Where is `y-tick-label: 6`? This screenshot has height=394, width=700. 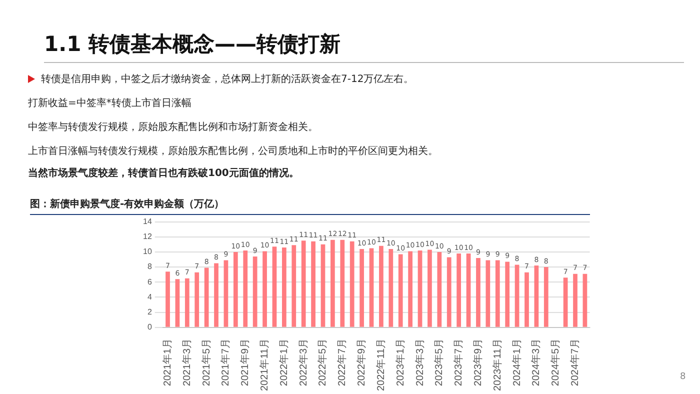
y-tick-label: 6 is located at coordinates (149, 281).